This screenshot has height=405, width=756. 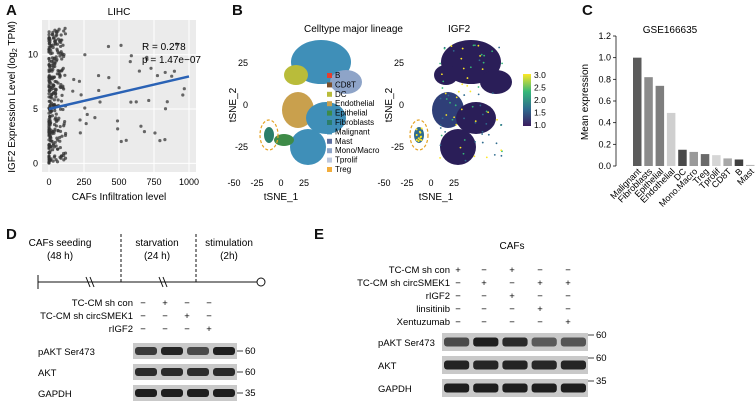 I want to click on legend-label: Fibroblasts, so click(x=354, y=122).